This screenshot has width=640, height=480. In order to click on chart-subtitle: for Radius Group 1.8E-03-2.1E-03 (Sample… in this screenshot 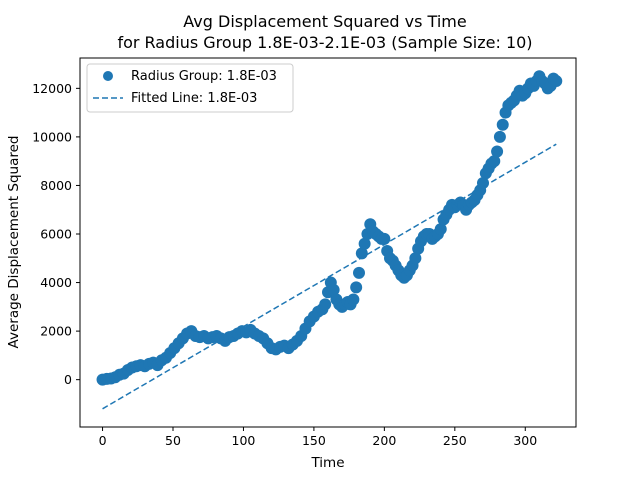, I will do `click(324, 42)`.